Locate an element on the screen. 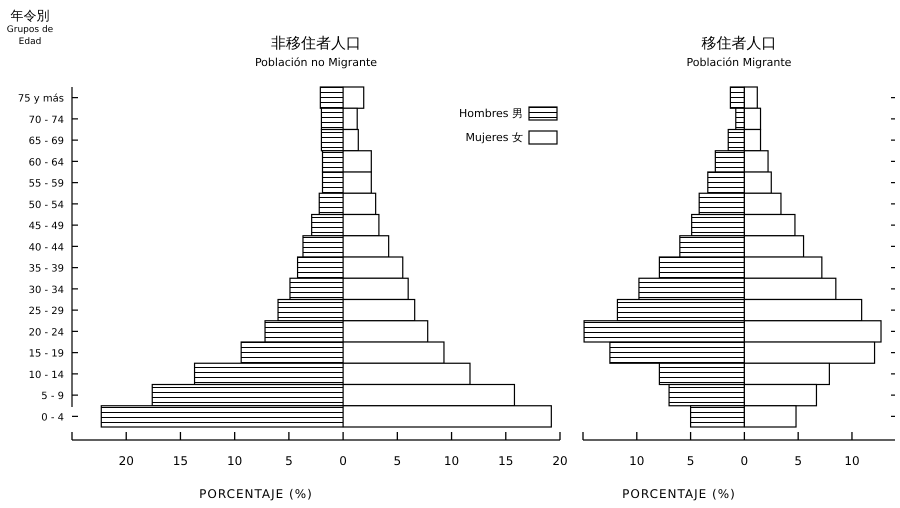 The height and width of the screenshot is (508, 900). chart-title: 非移住者人口 is located at coordinates (316, 43).